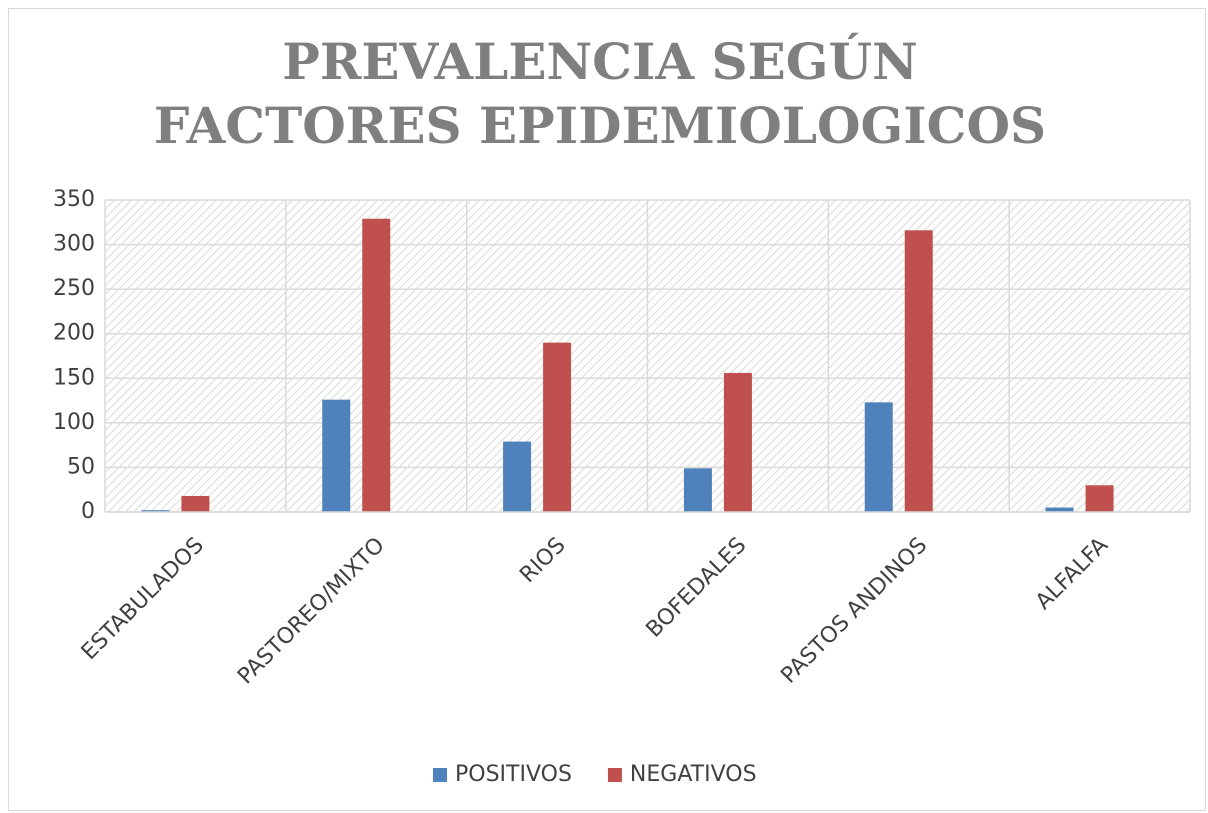 Image resolution: width=1208 pixels, height=813 pixels. Describe the element at coordinates (81, 466) in the screenshot. I see `y-tick-label: 50` at that location.